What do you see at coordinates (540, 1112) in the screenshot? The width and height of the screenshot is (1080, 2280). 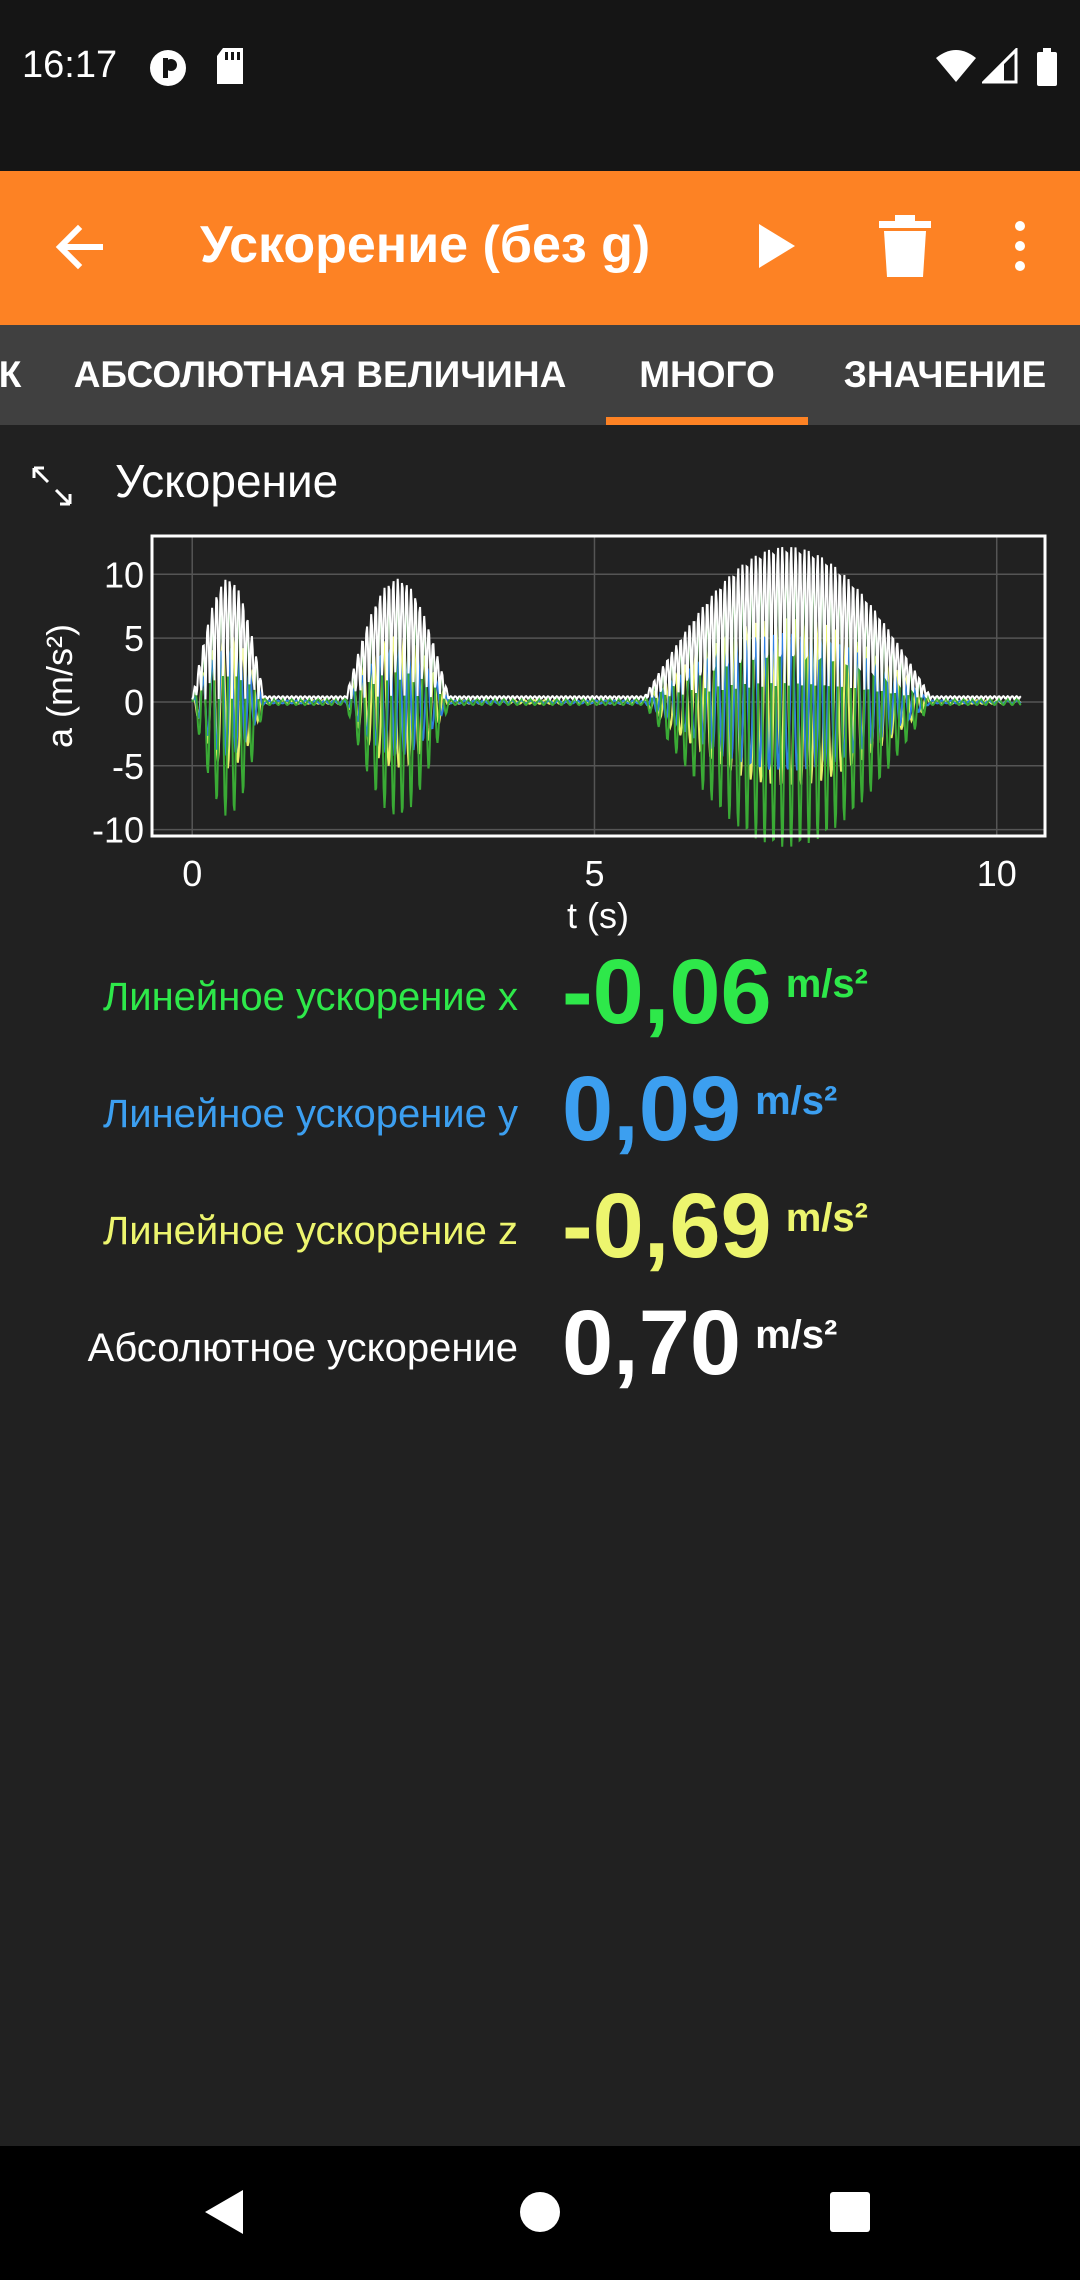 I see `readout-y: Линейное ускорение y 0,09 m/s²` at bounding box center [540, 1112].